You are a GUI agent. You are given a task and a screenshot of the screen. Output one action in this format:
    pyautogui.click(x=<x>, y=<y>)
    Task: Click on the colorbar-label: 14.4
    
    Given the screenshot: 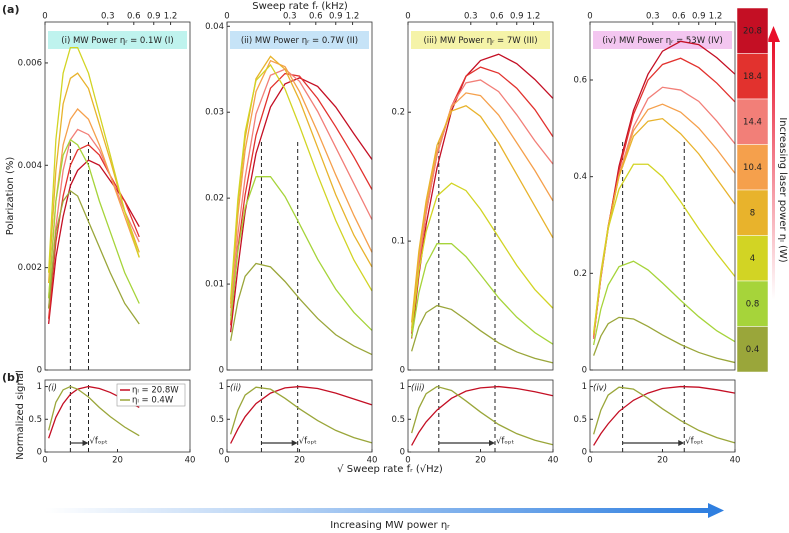 What is the action you would take?
    pyautogui.click(x=752, y=122)
    